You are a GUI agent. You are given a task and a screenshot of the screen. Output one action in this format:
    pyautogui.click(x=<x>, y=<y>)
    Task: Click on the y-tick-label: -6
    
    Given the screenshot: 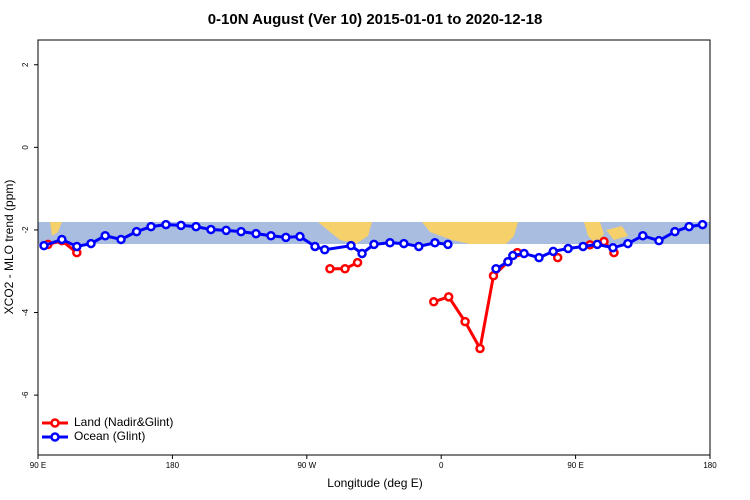 What is the action you would take?
    pyautogui.click(x=25, y=395)
    